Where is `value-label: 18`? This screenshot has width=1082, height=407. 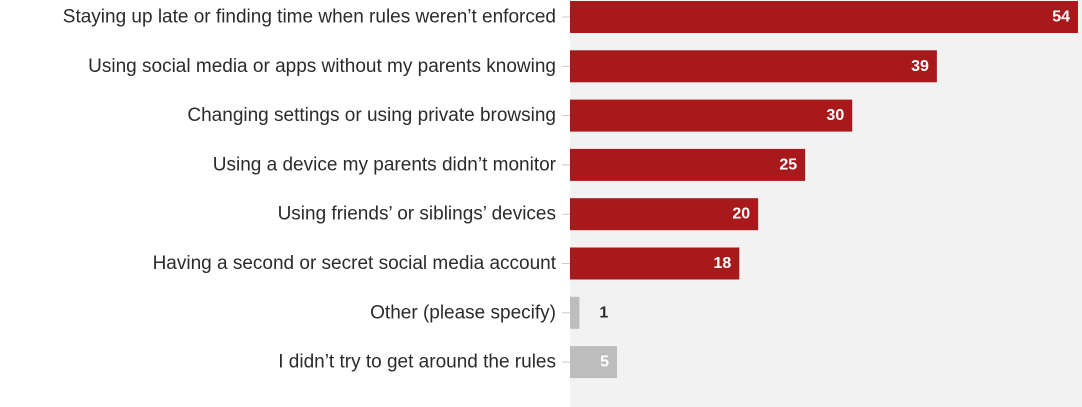 value-label: 18 is located at coordinates (723, 263).